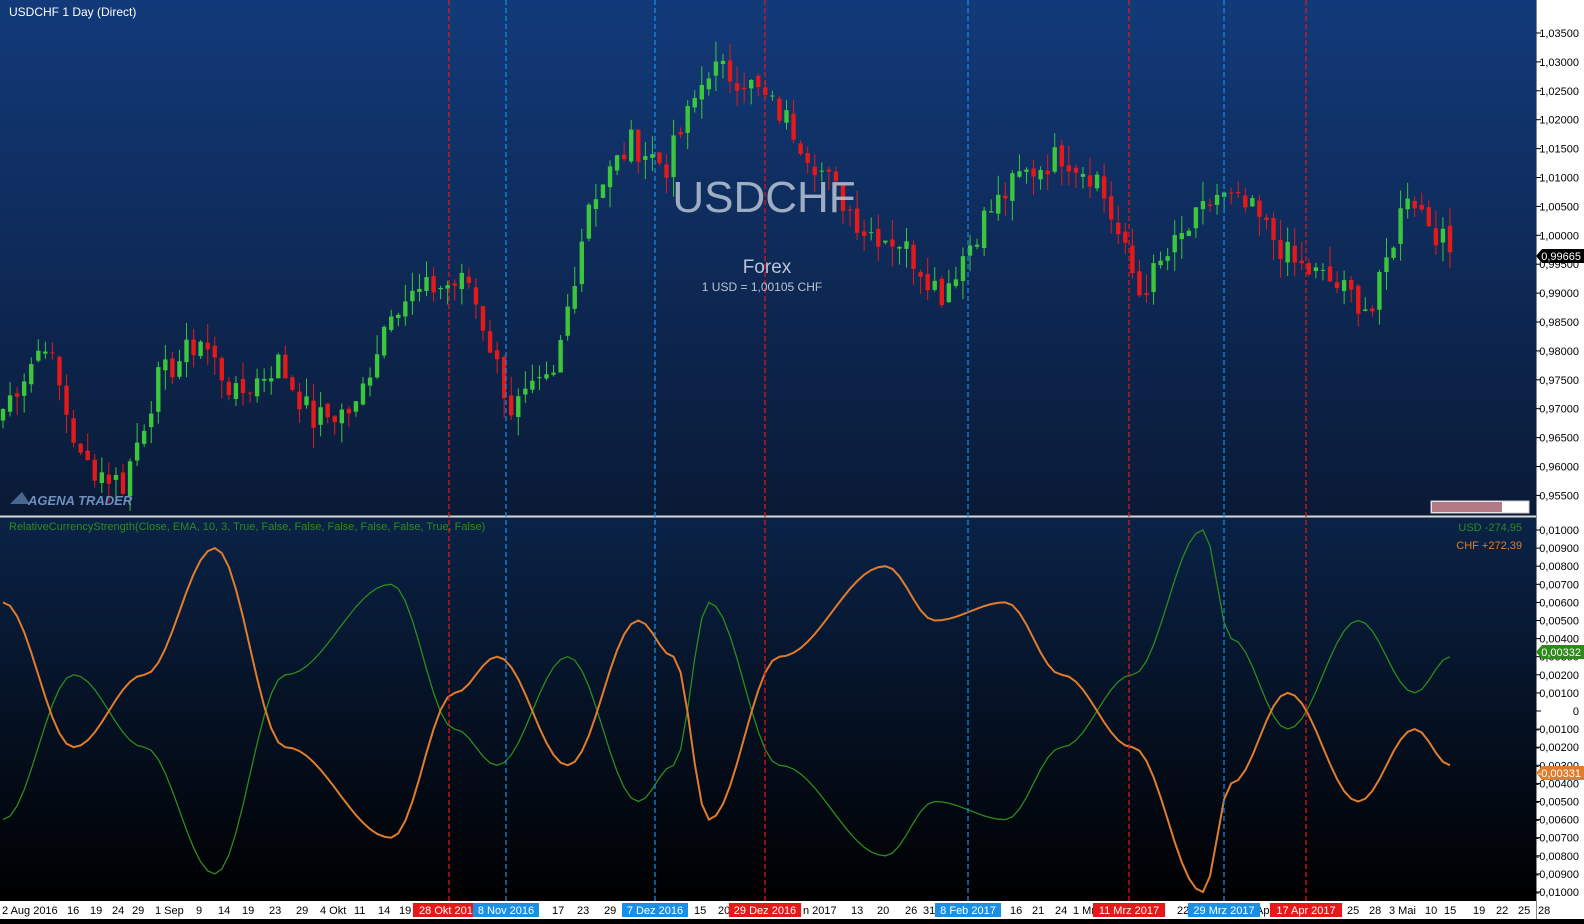  Describe the element at coordinates (1559, 603) in the screenshot. I see `indicator-tick-label: 0,00600` at that location.